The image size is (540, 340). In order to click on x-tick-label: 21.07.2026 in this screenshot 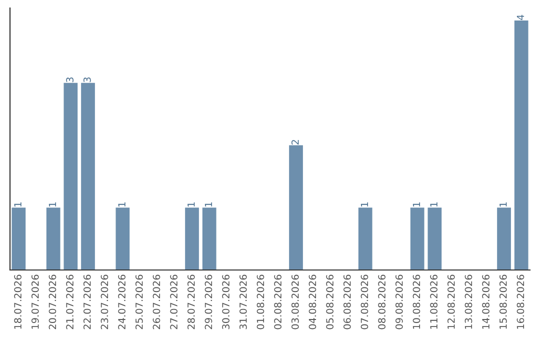, I will do `click(70, 302)`.